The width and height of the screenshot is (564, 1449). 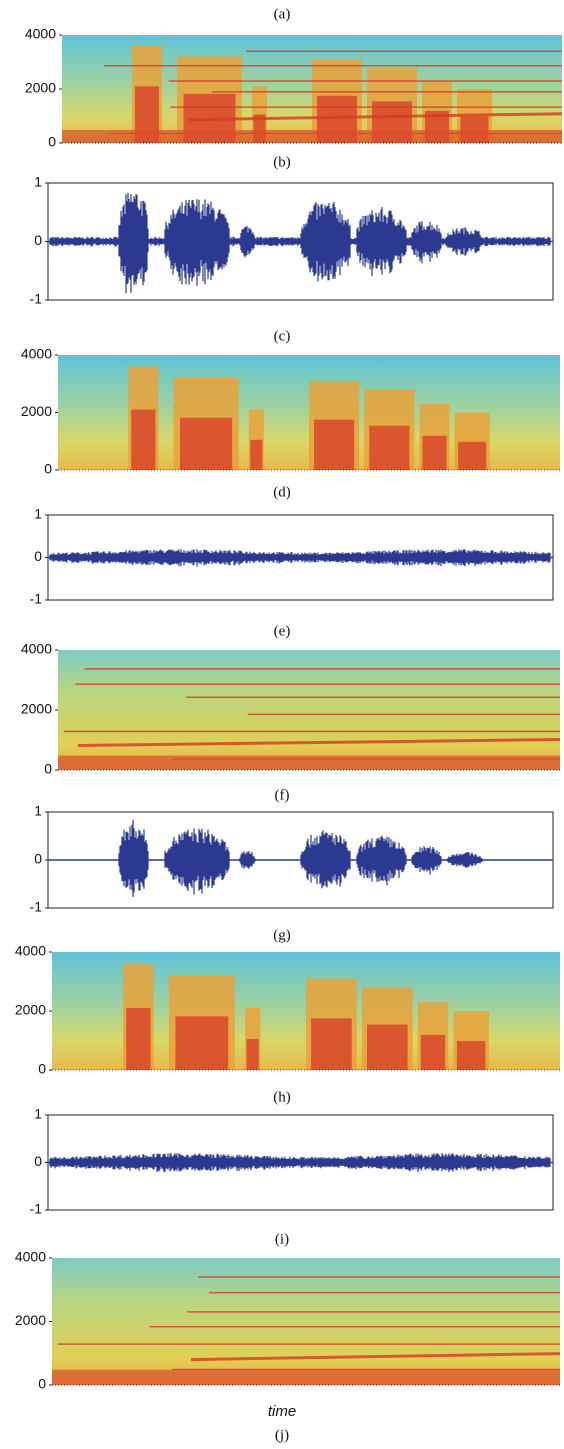 I want to click on x-axis-label: time, so click(x=282, y=1411).